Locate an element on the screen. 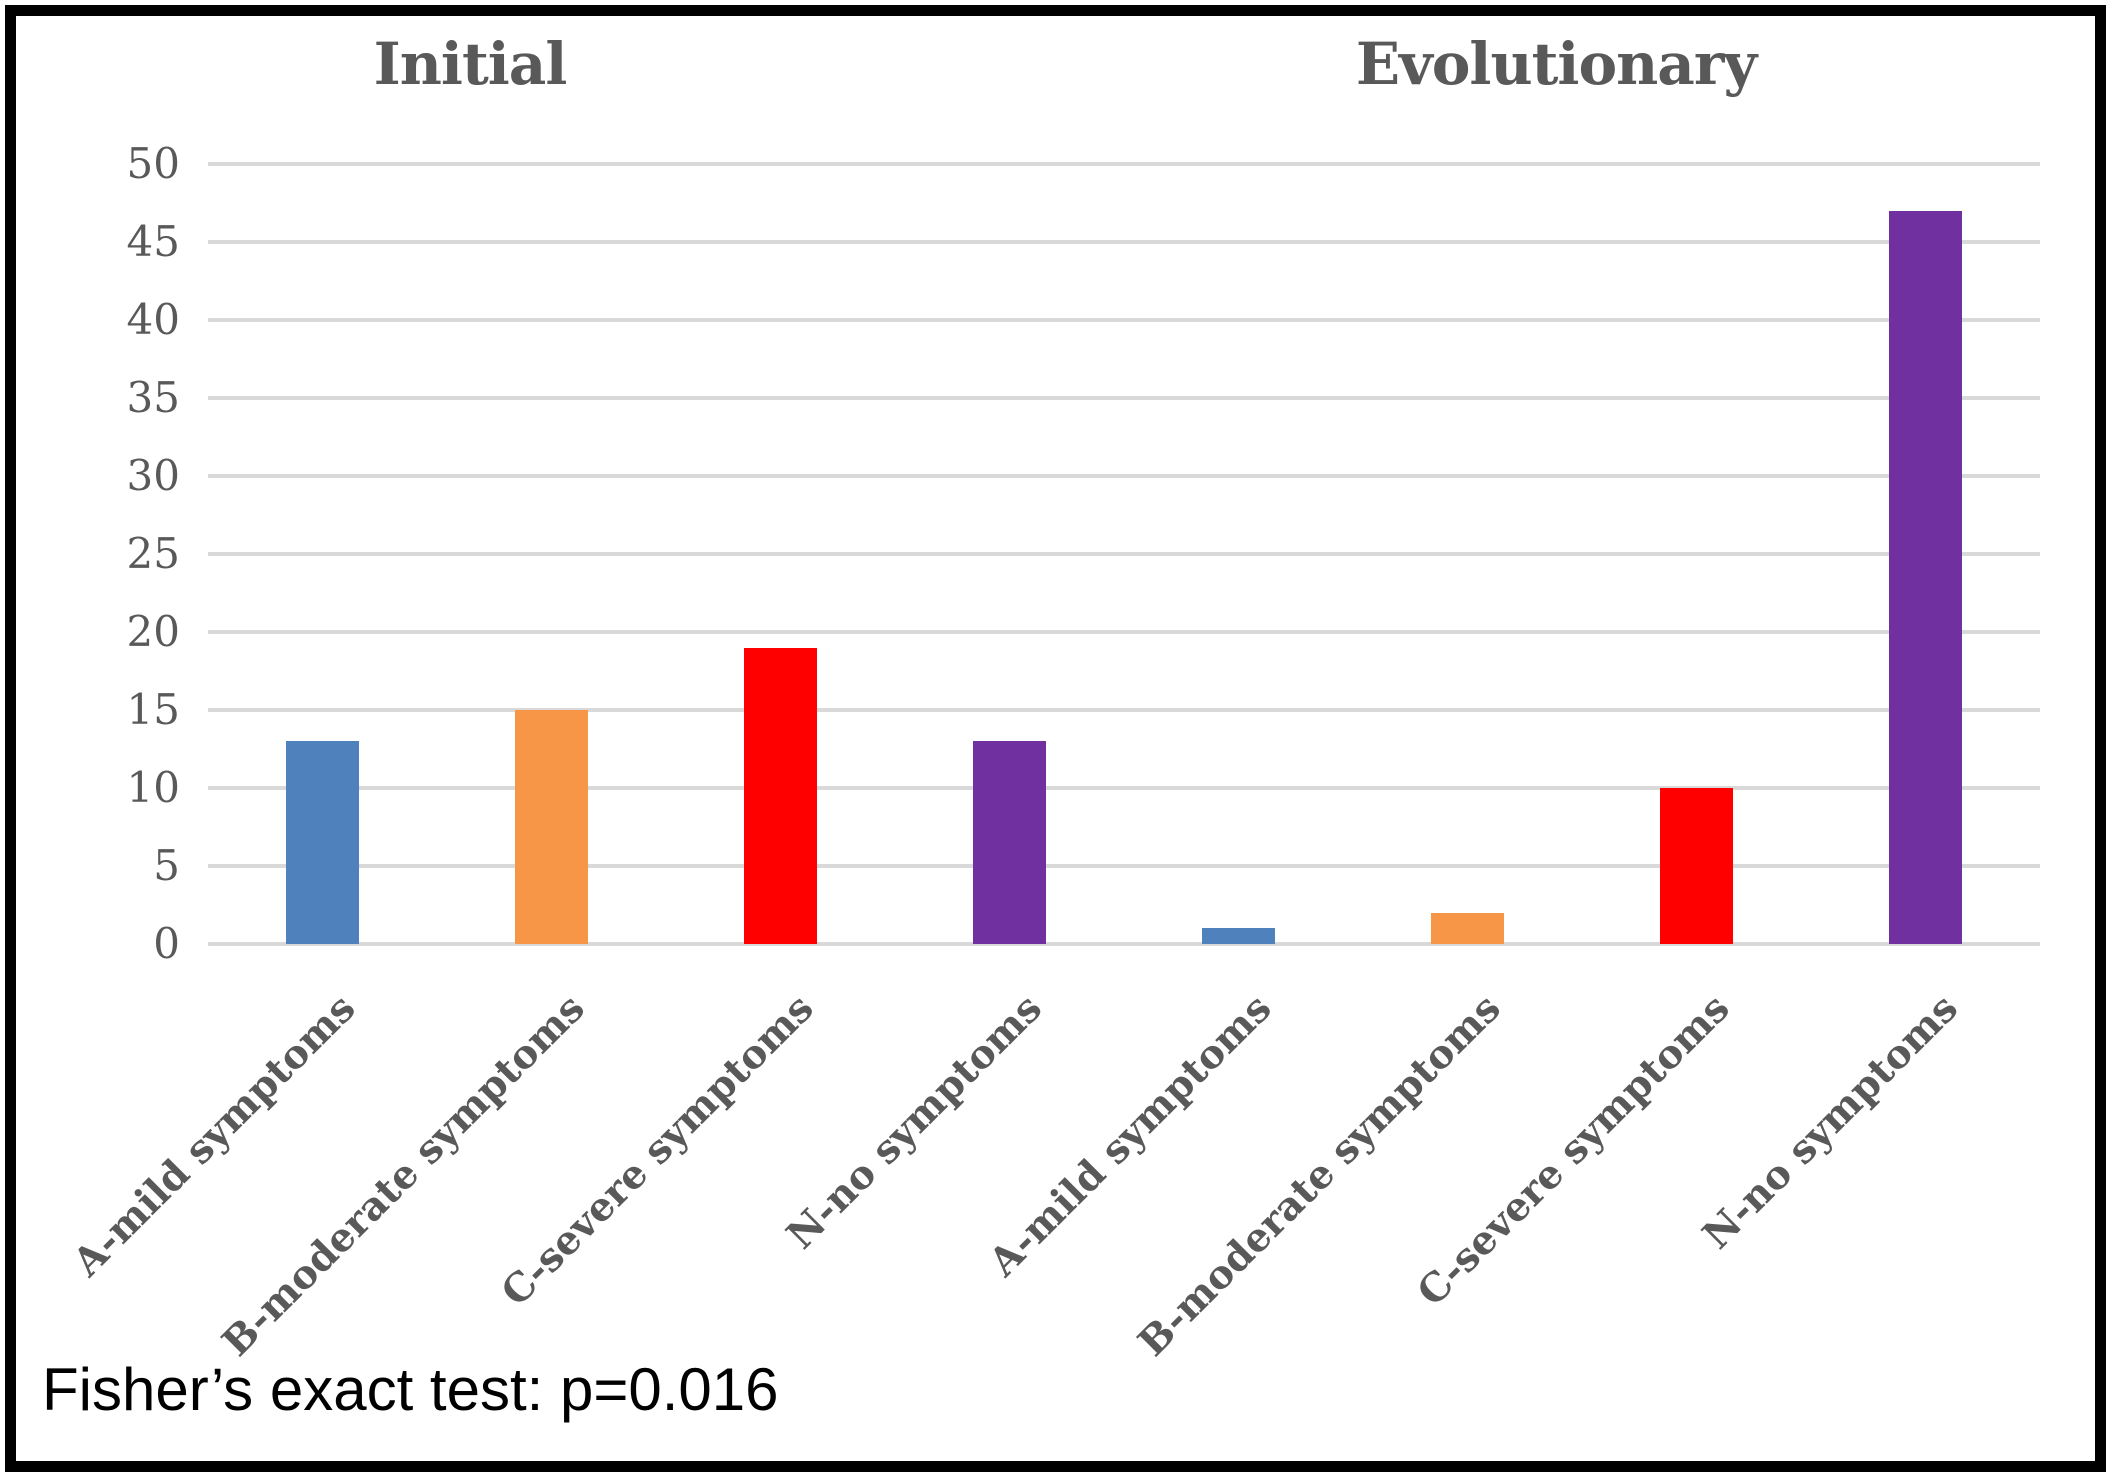 Image resolution: width=2111 pixels, height=1477 pixels. y-axis-tick-label-0: 0 is located at coordinates (166, 943).